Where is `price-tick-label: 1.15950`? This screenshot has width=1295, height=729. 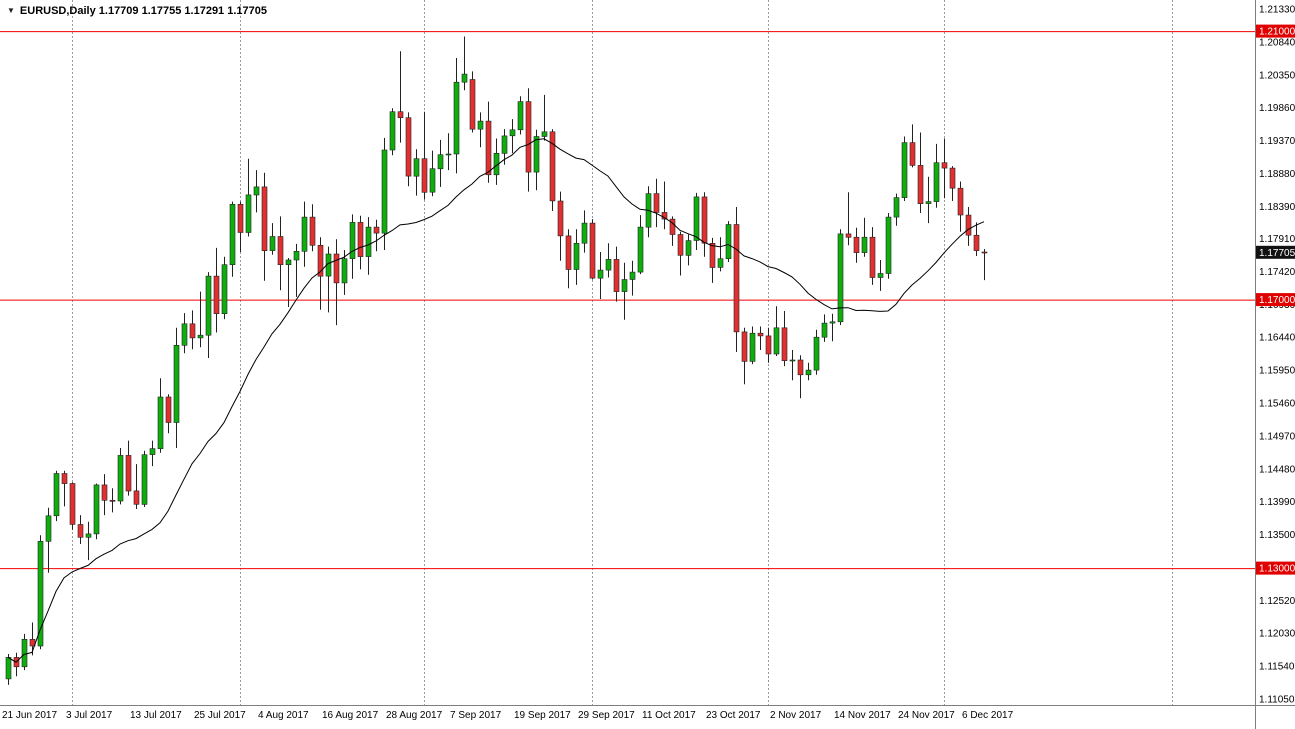 price-tick-label: 1.15950 is located at coordinates (1277, 371).